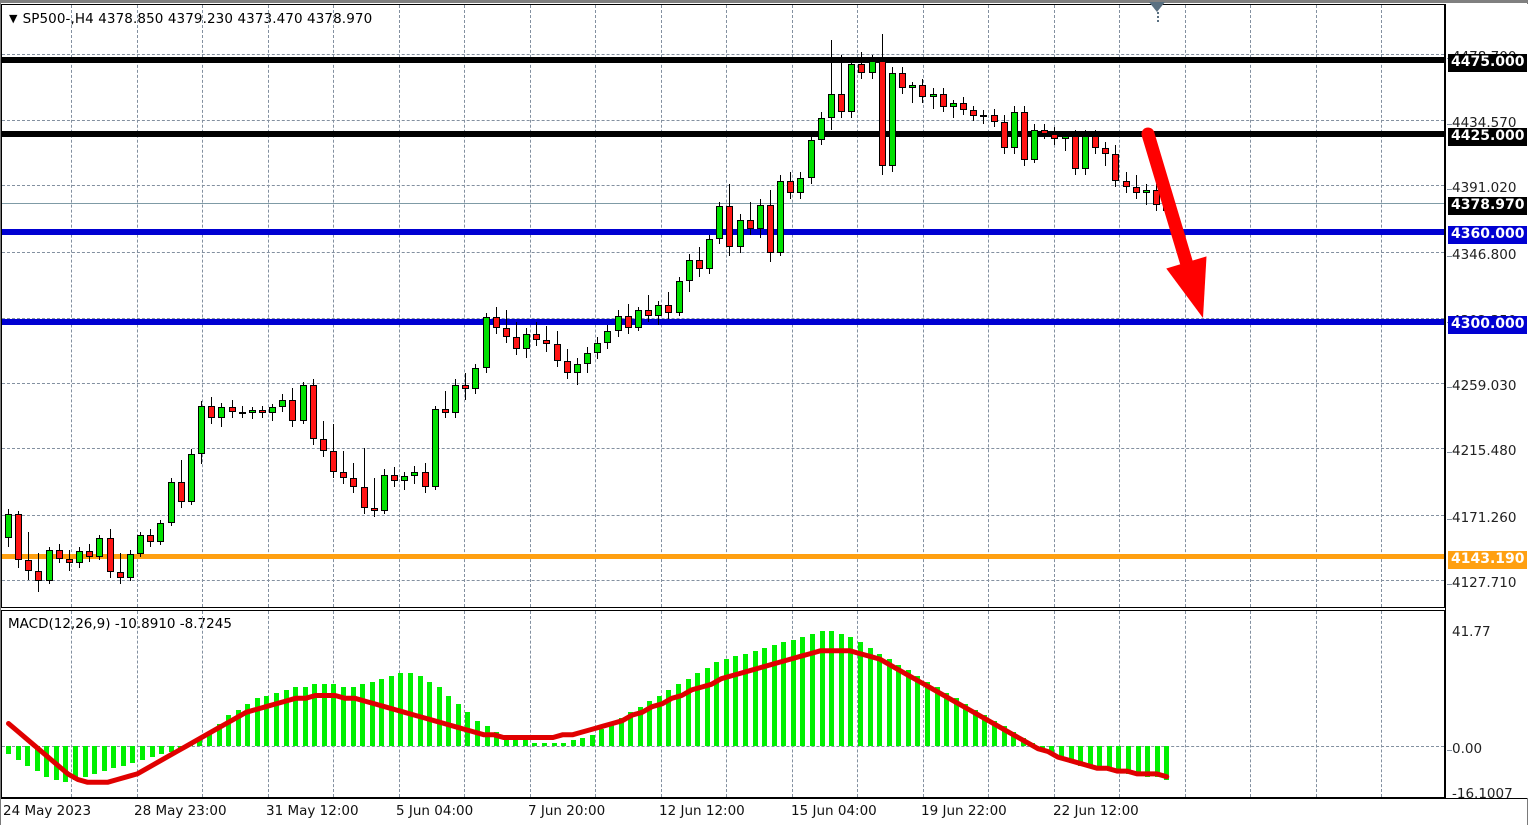  Describe the element at coordinates (1487, 137) in the screenshot. I see `price-tag-4425-000: 4425.000` at that location.